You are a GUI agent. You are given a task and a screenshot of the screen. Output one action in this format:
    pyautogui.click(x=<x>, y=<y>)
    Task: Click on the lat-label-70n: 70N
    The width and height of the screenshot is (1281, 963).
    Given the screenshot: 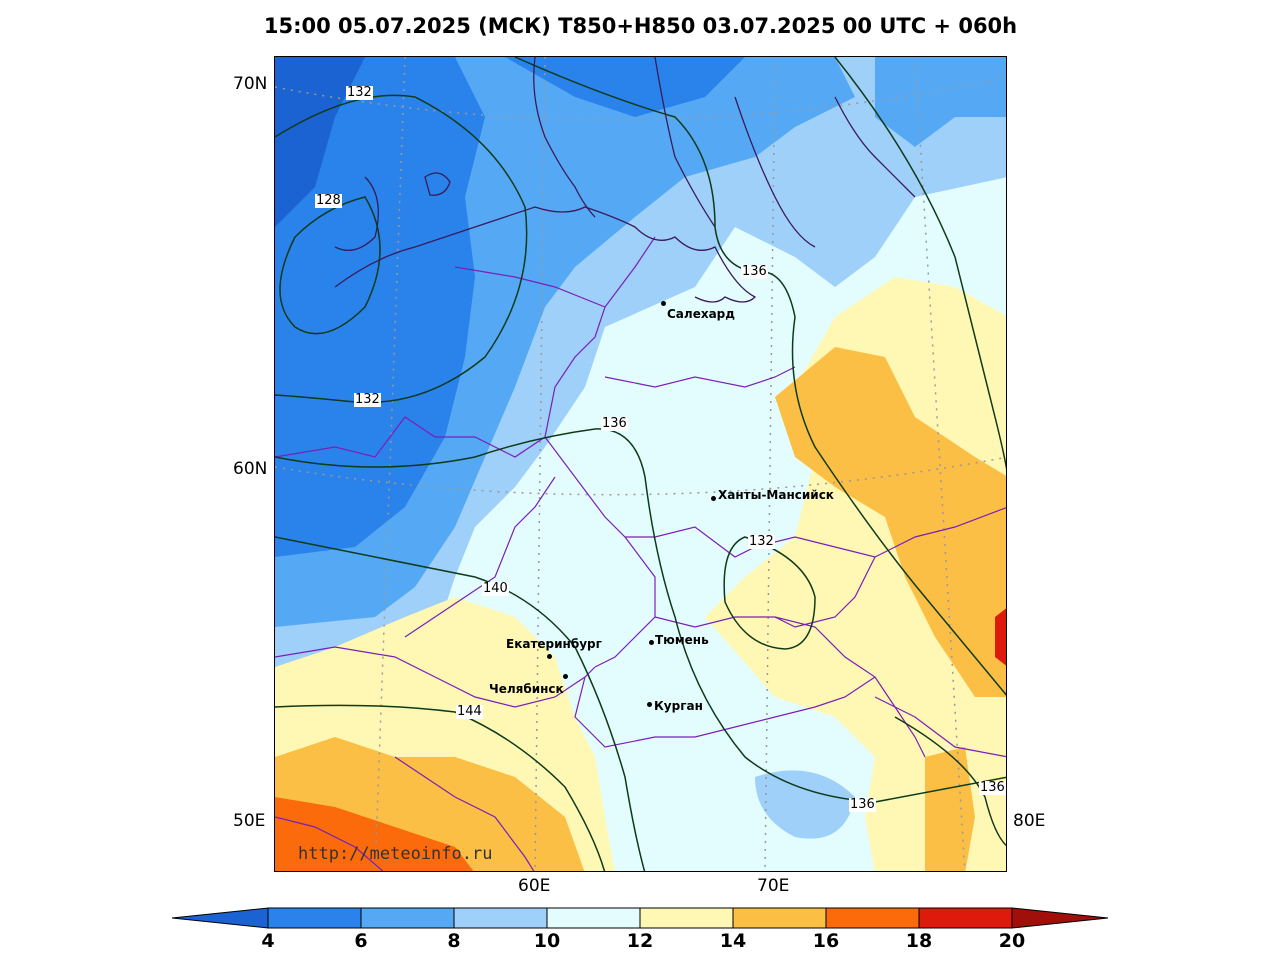 What is the action you would take?
    pyautogui.click(x=250, y=84)
    